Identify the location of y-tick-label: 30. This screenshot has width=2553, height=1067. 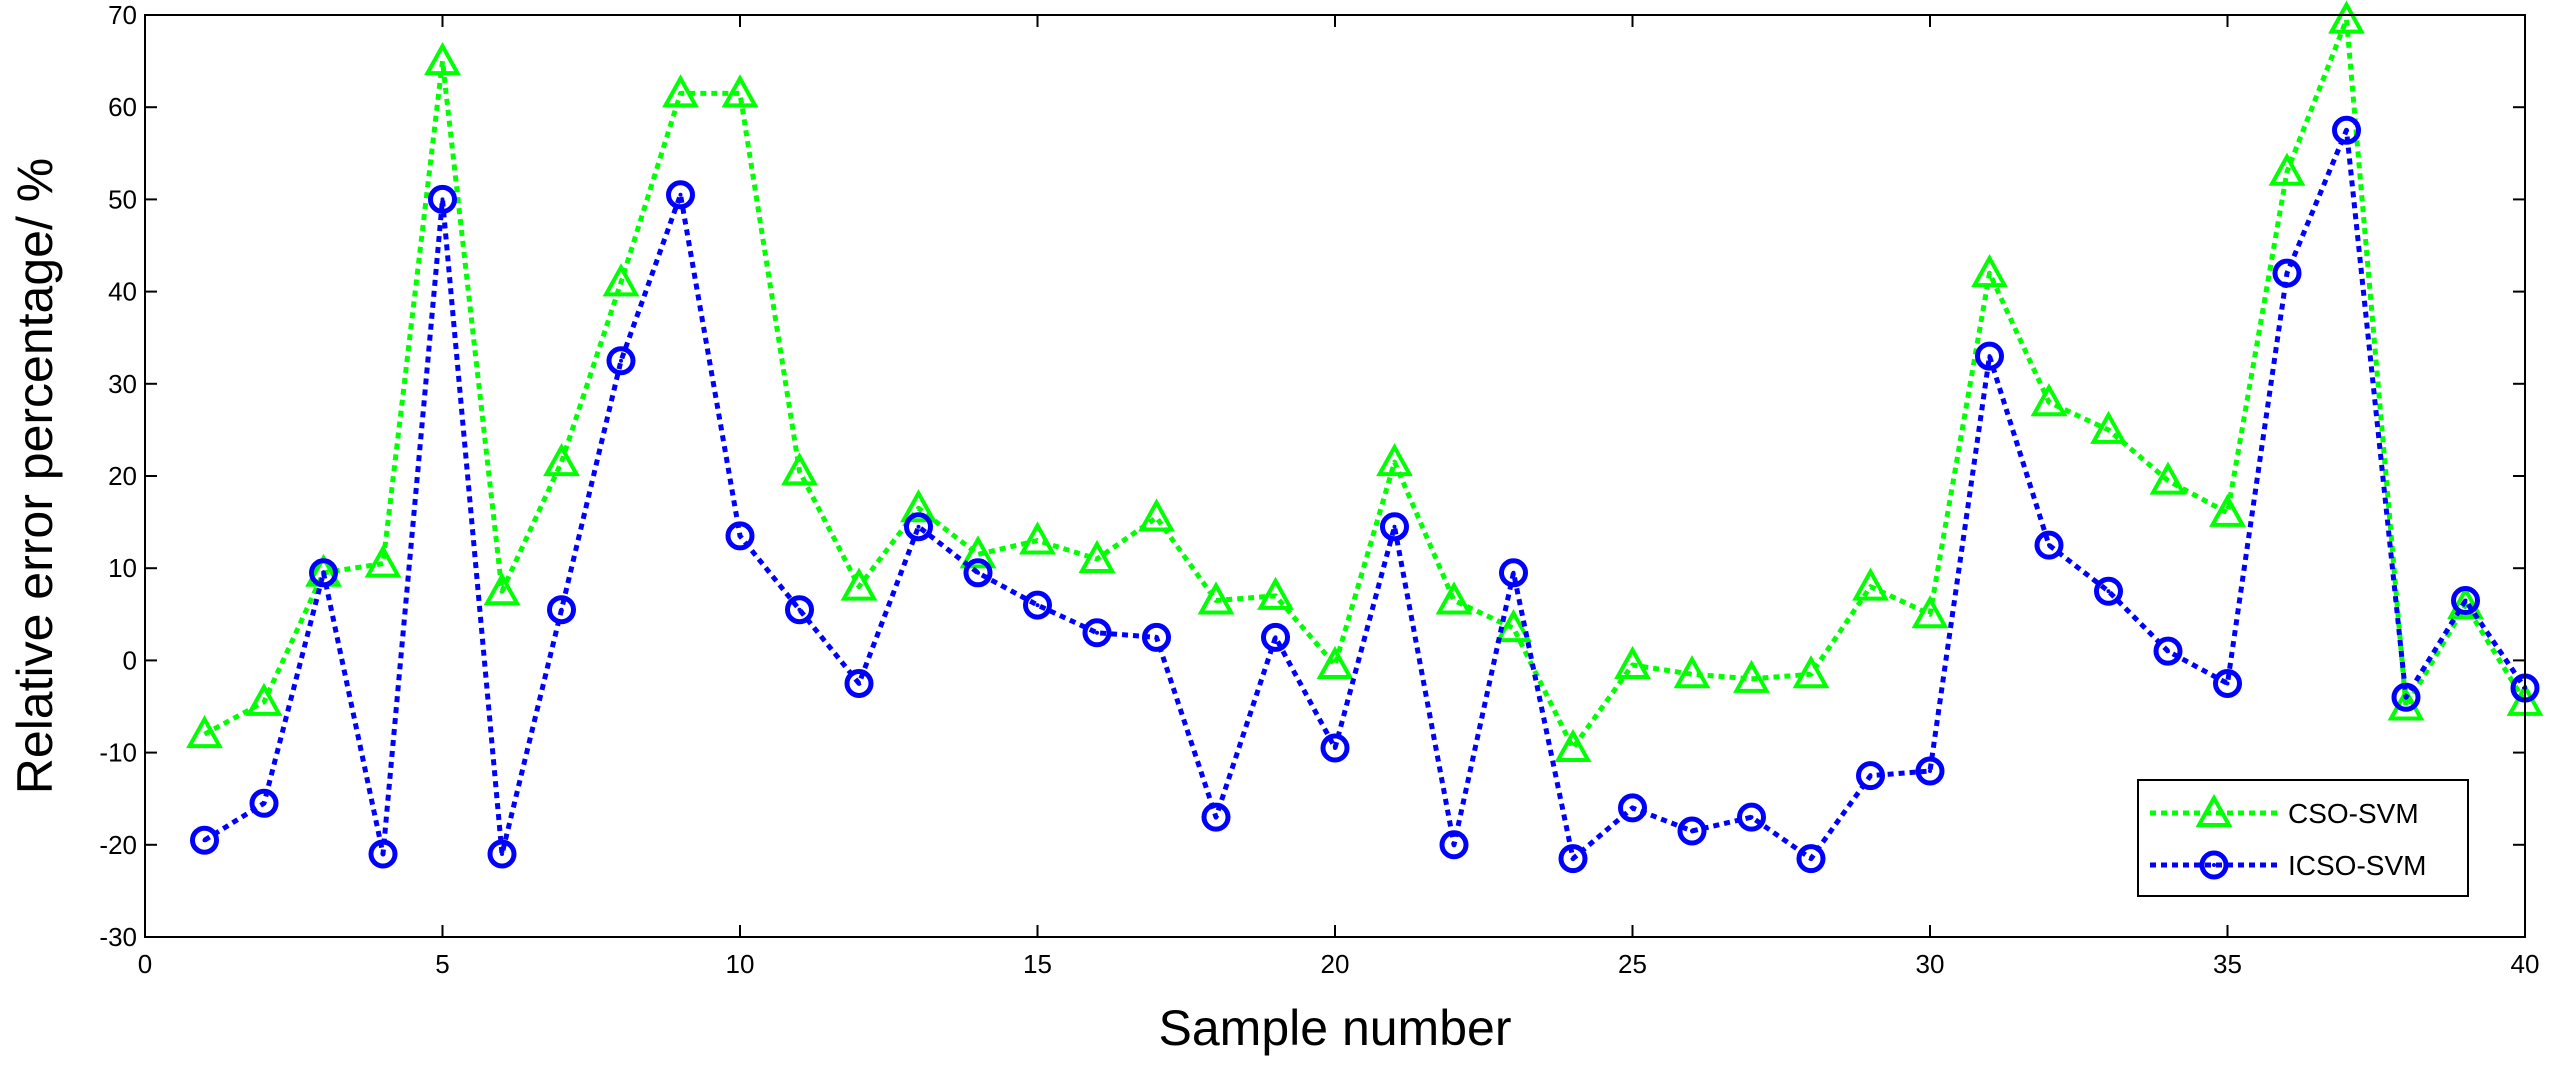
(122, 384).